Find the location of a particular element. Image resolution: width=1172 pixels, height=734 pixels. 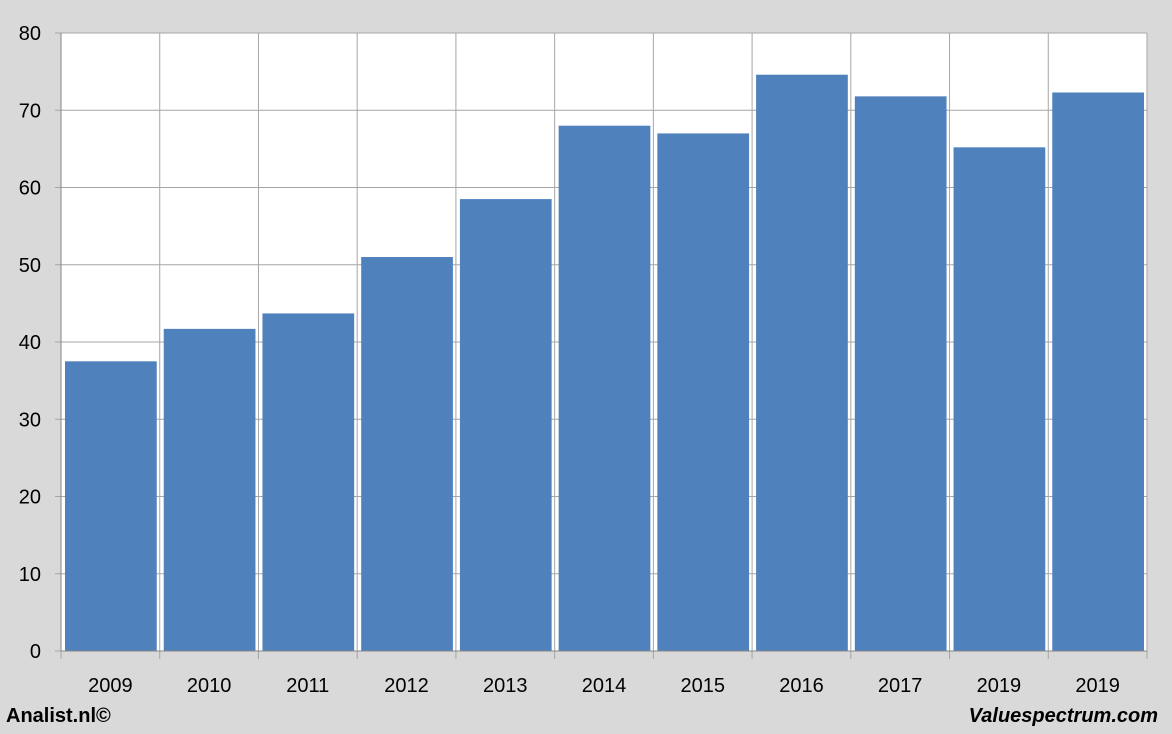

x-tick-label: 2017 is located at coordinates (900, 686).